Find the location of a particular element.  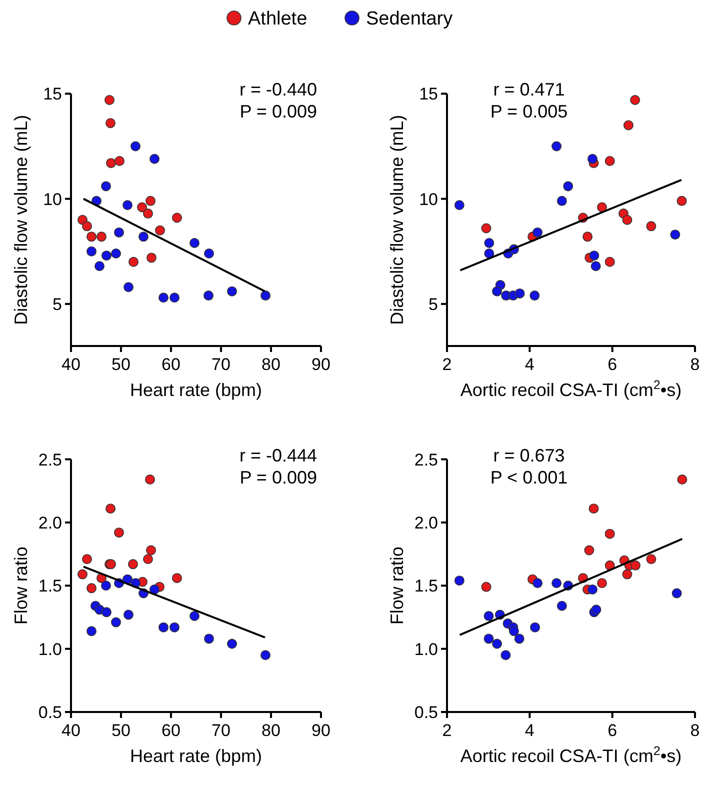

y-axis-title: Diastolic flow volume (mL) is located at coordinates (21, 219).